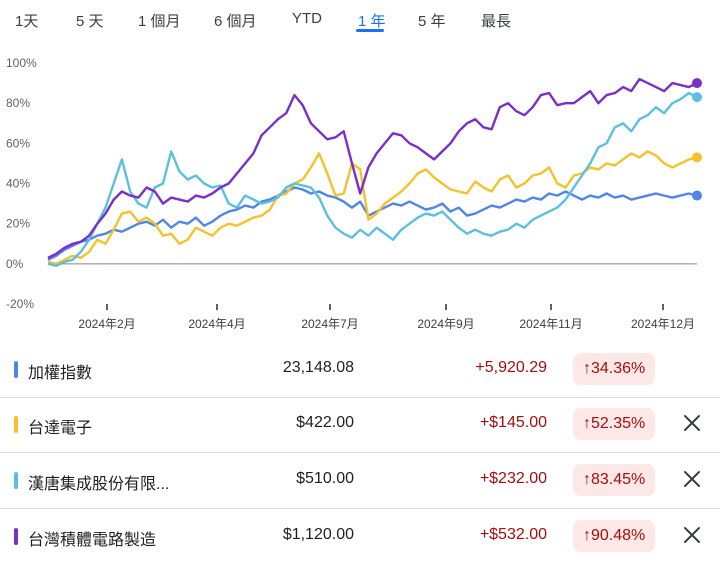 The image size is (720, 565). What do you see at coordinates (18, 143) in the screenshot?
I see `y-tick-label: 60%` at bounding box center [18, 143].